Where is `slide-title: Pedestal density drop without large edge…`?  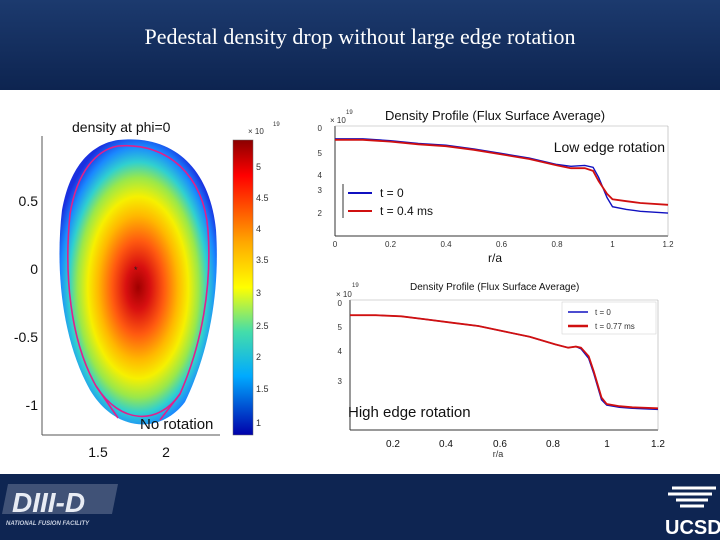
slide-title: Pedestal density drop without large edge… is located at coordinates (360, 36).